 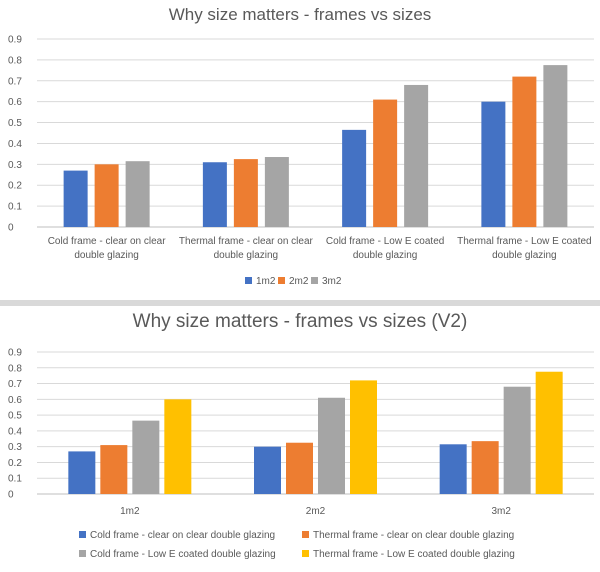 What do you see at coordinates (501, 511) in the screenshot?
I see `x-tick-label: 3m2` at bounding box center [501, 511].